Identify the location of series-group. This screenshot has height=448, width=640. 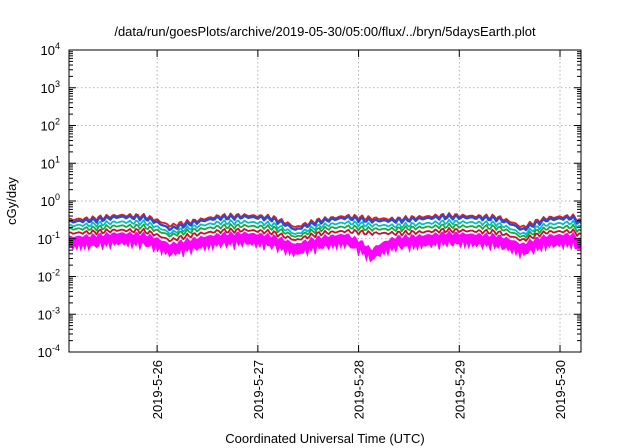
(325, 237).